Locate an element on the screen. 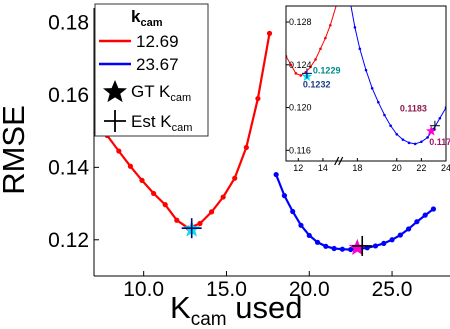  inset-y-tick-label: 0.116 is located at coordinates (300, 150).